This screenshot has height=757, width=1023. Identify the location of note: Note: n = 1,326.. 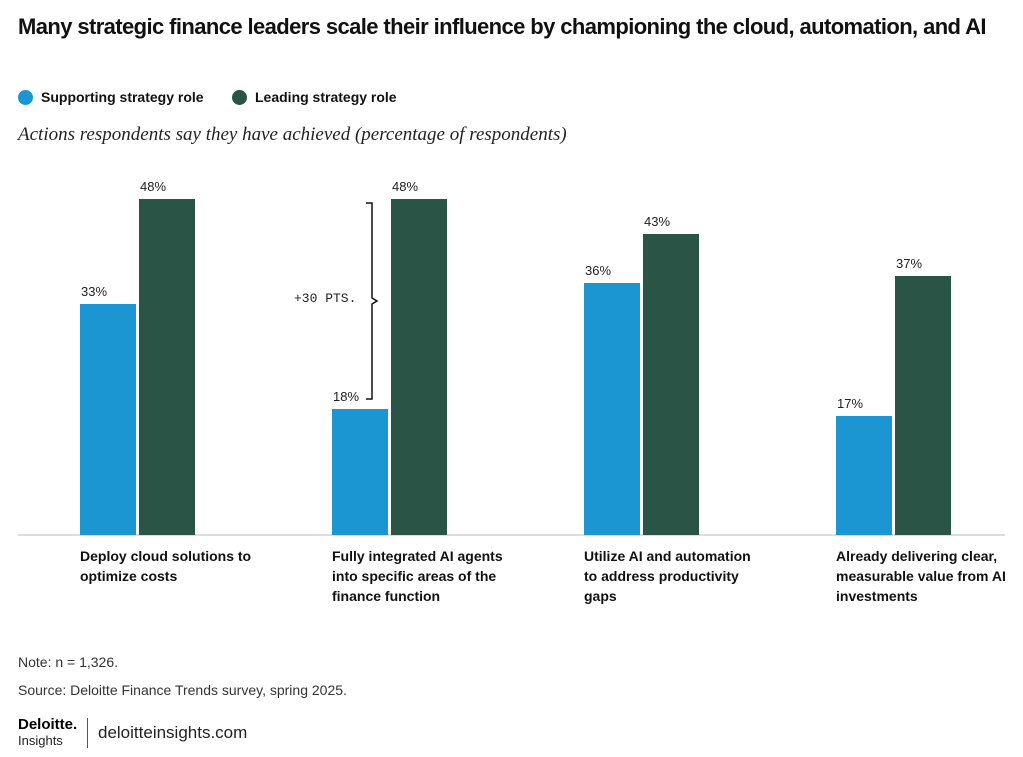
(68, 662).